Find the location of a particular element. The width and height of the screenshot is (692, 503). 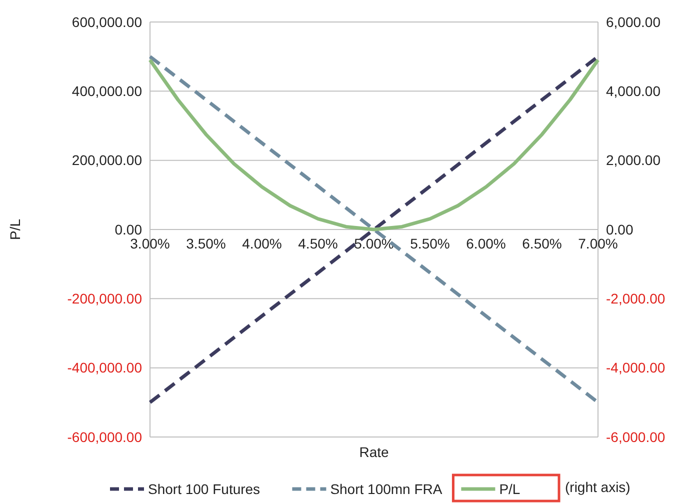

y2-tick-label: 6,000.00 is located at coordinates (633, 22).